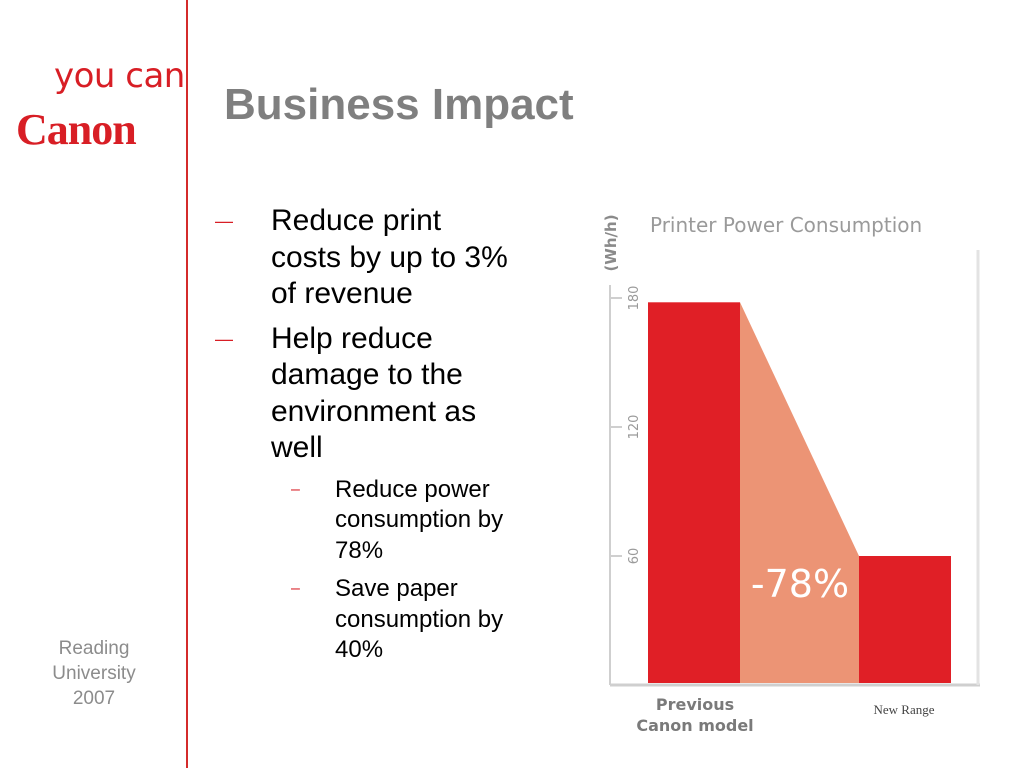 The width and height of the screenshot is (1024, 768). I want to click on sub-bullet-item: – Save paper consumption by 40%, so click(385, 620).